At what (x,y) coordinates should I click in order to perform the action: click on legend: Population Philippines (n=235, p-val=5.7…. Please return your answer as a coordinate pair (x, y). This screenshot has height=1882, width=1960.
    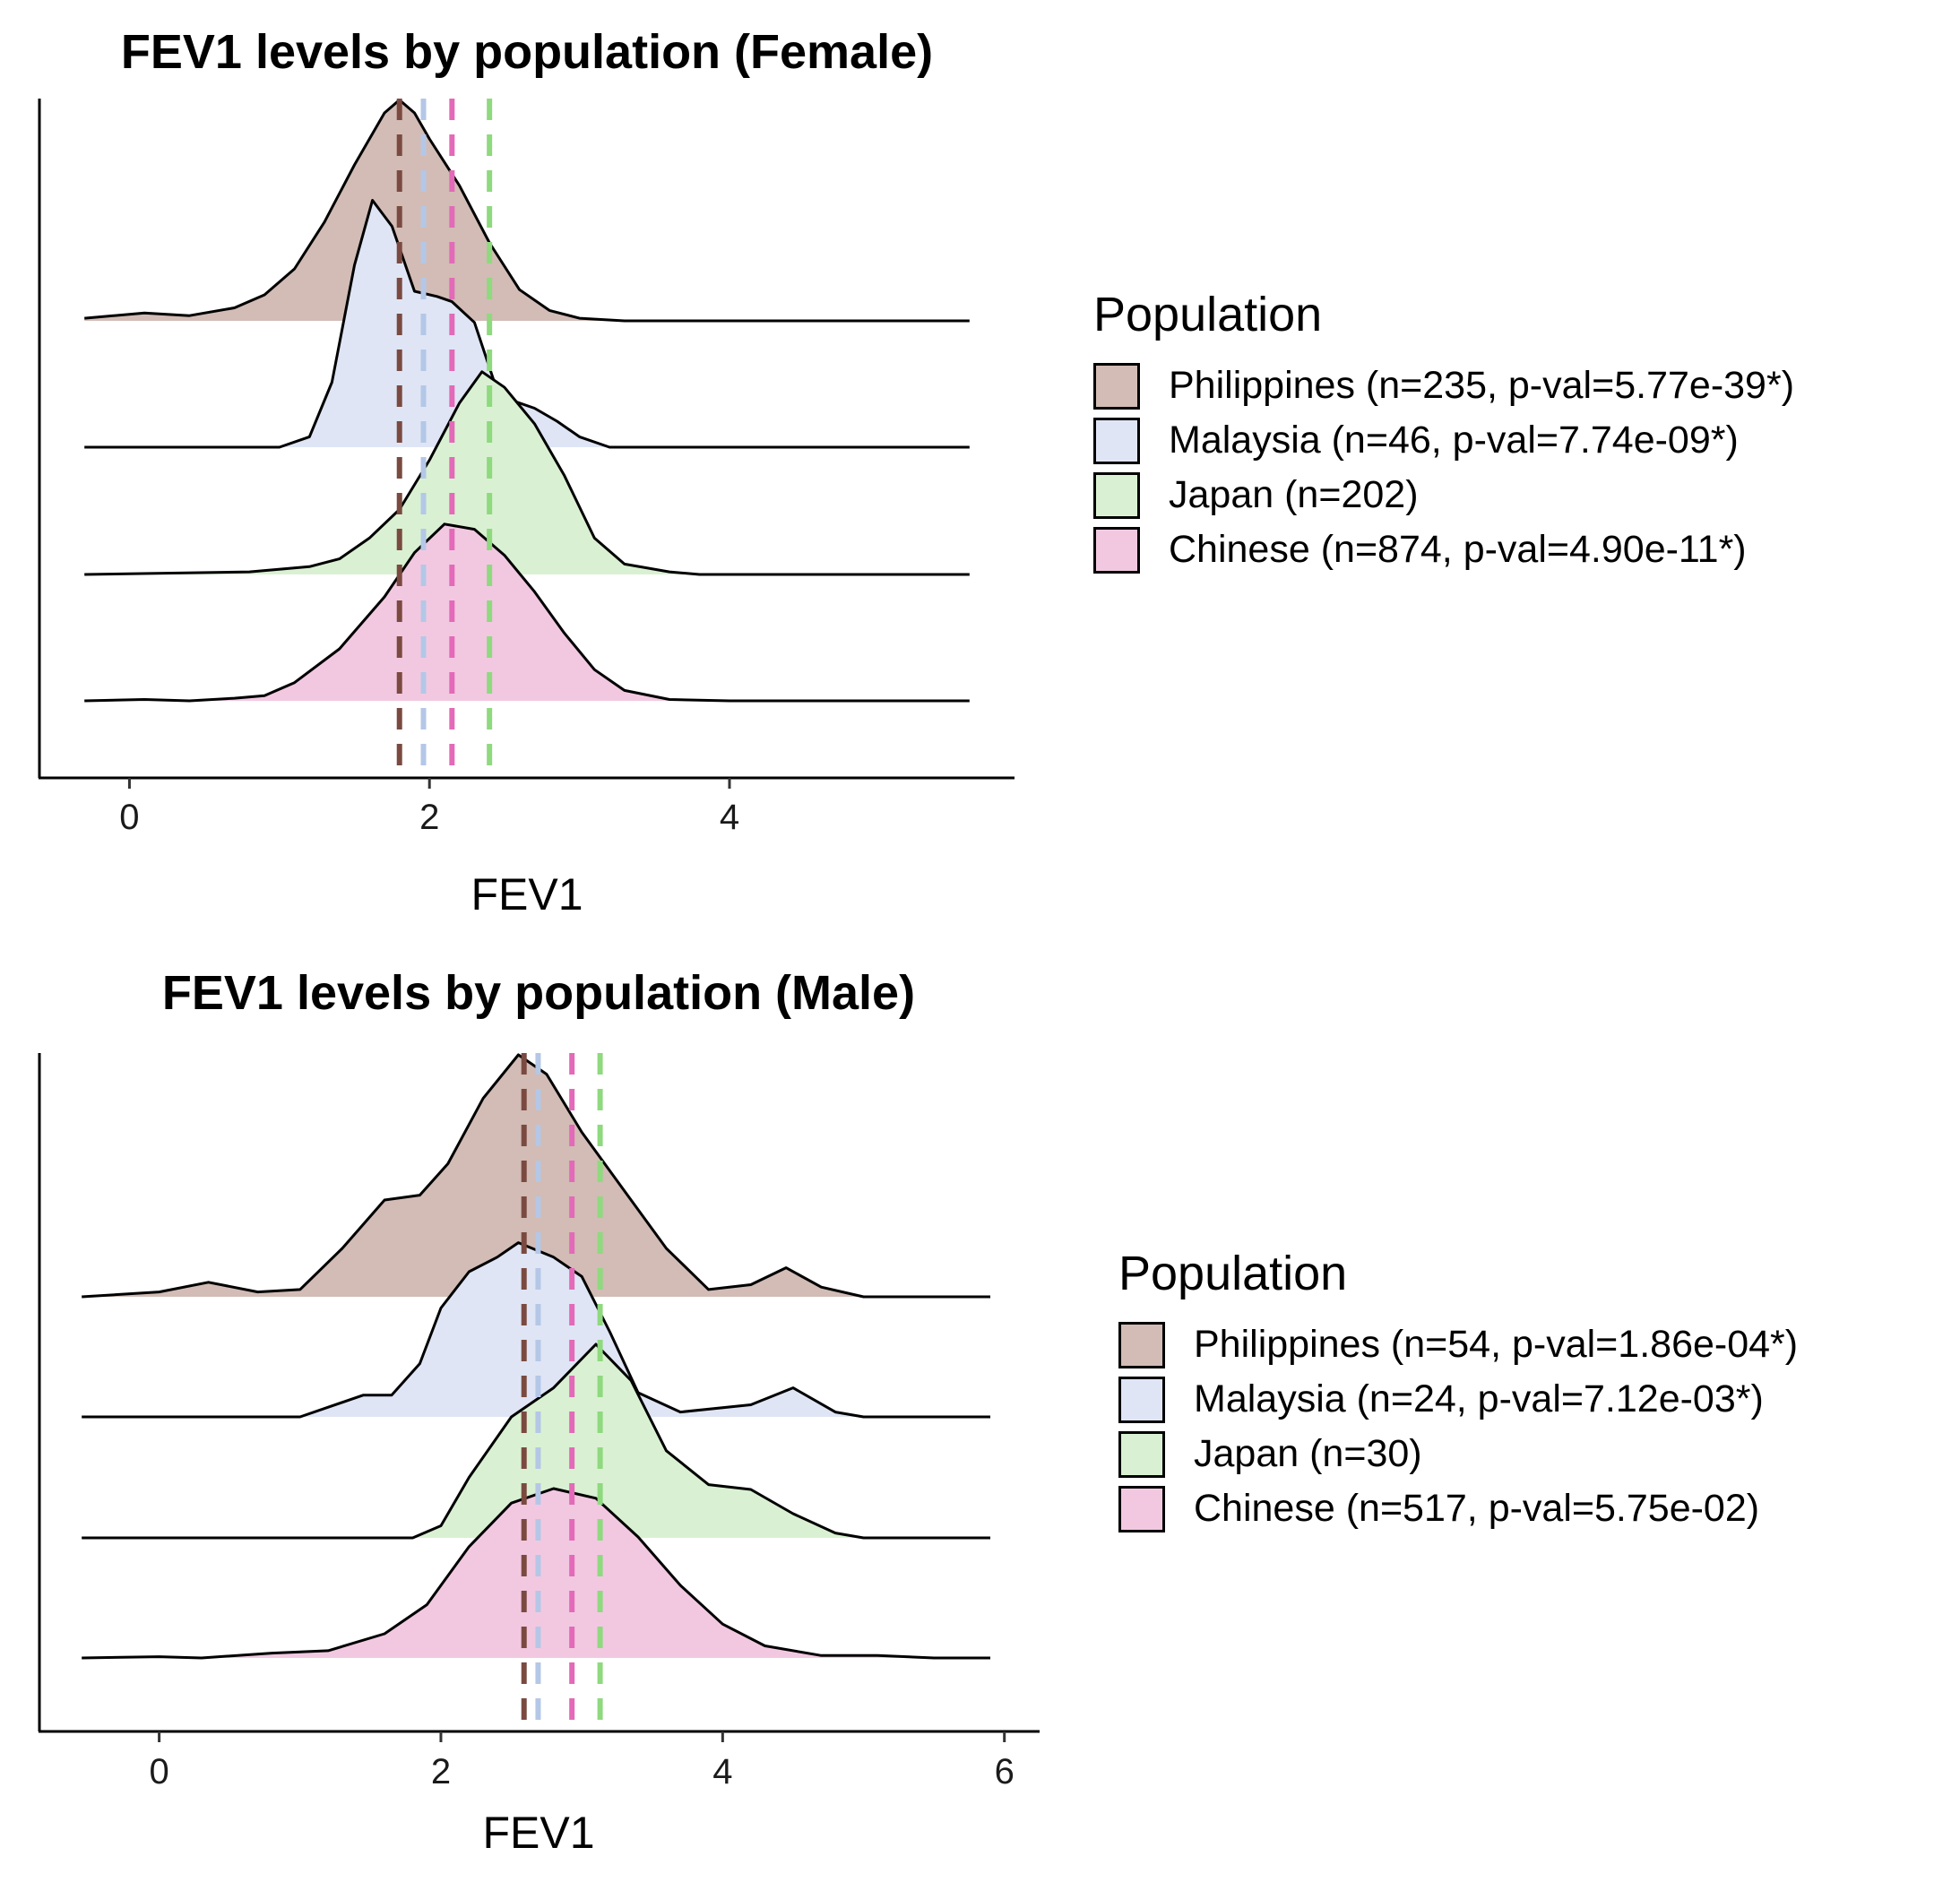
    Looking at the image, I should click on (1443, 432).